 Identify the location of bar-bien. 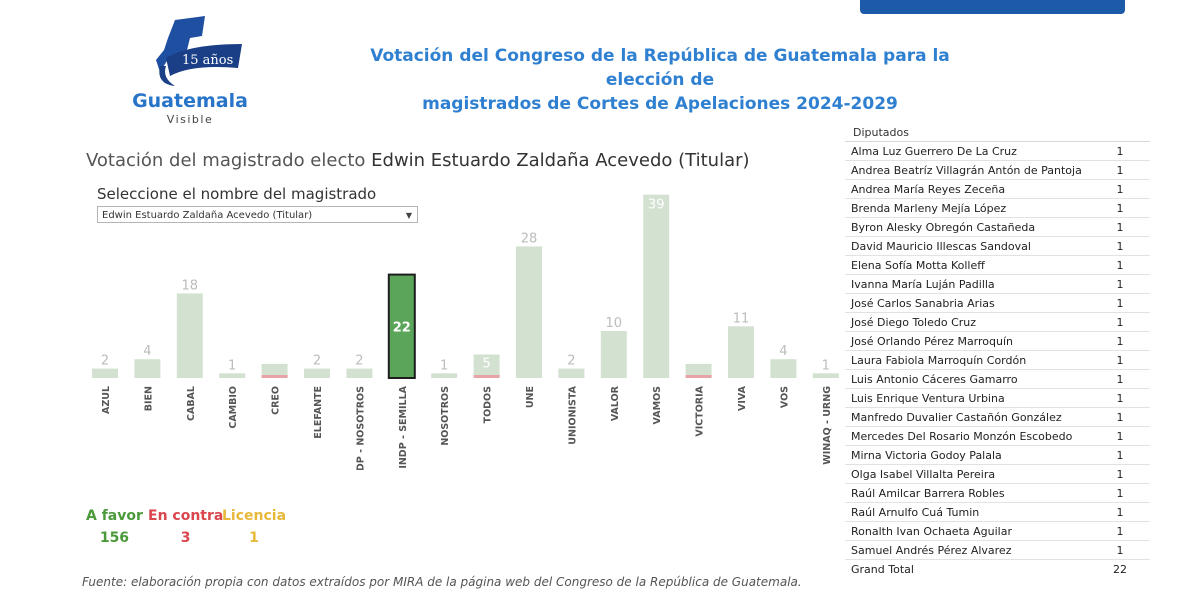
(147, 368).